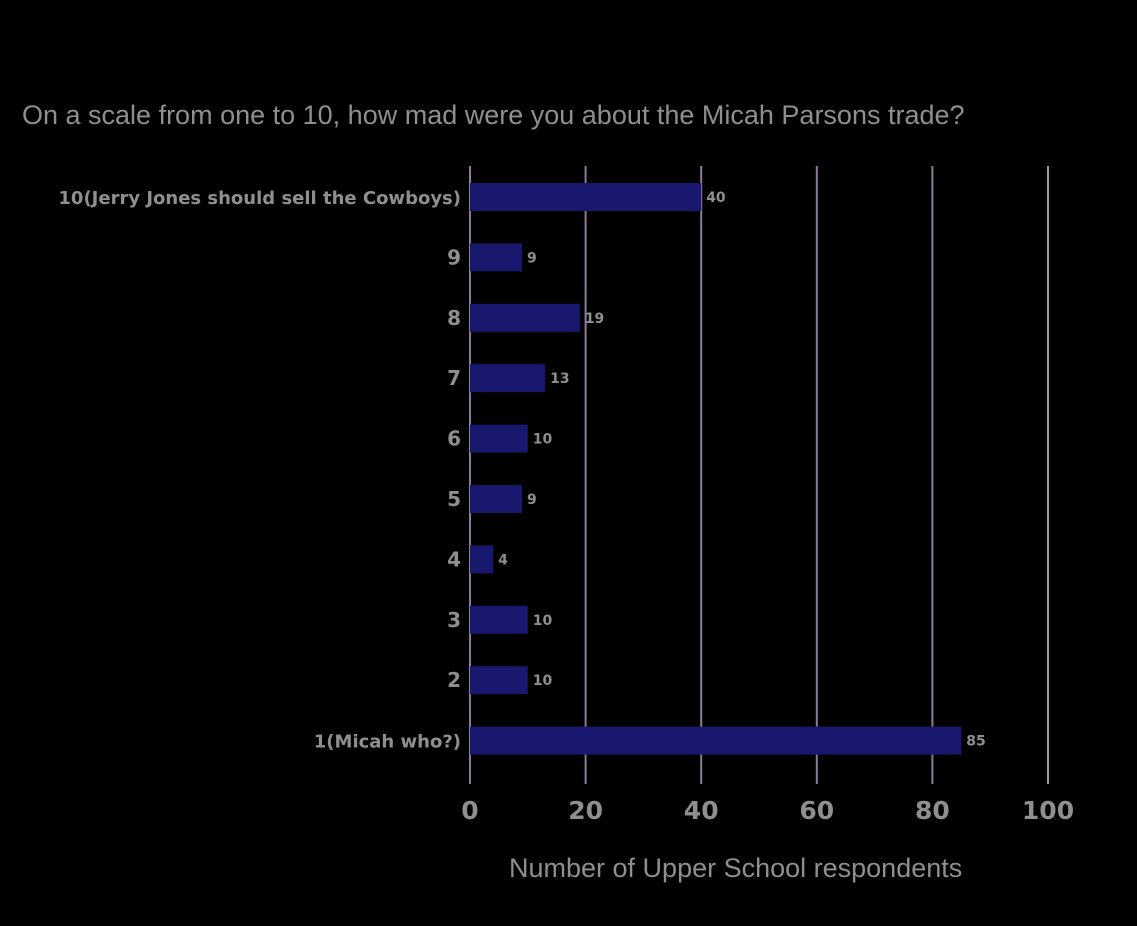 This screenshot has height=926, width=1137. What do you see at coordinates (454, 680) in the screenshot?
I see `category-label: 2` at bounding box center [454, 680].